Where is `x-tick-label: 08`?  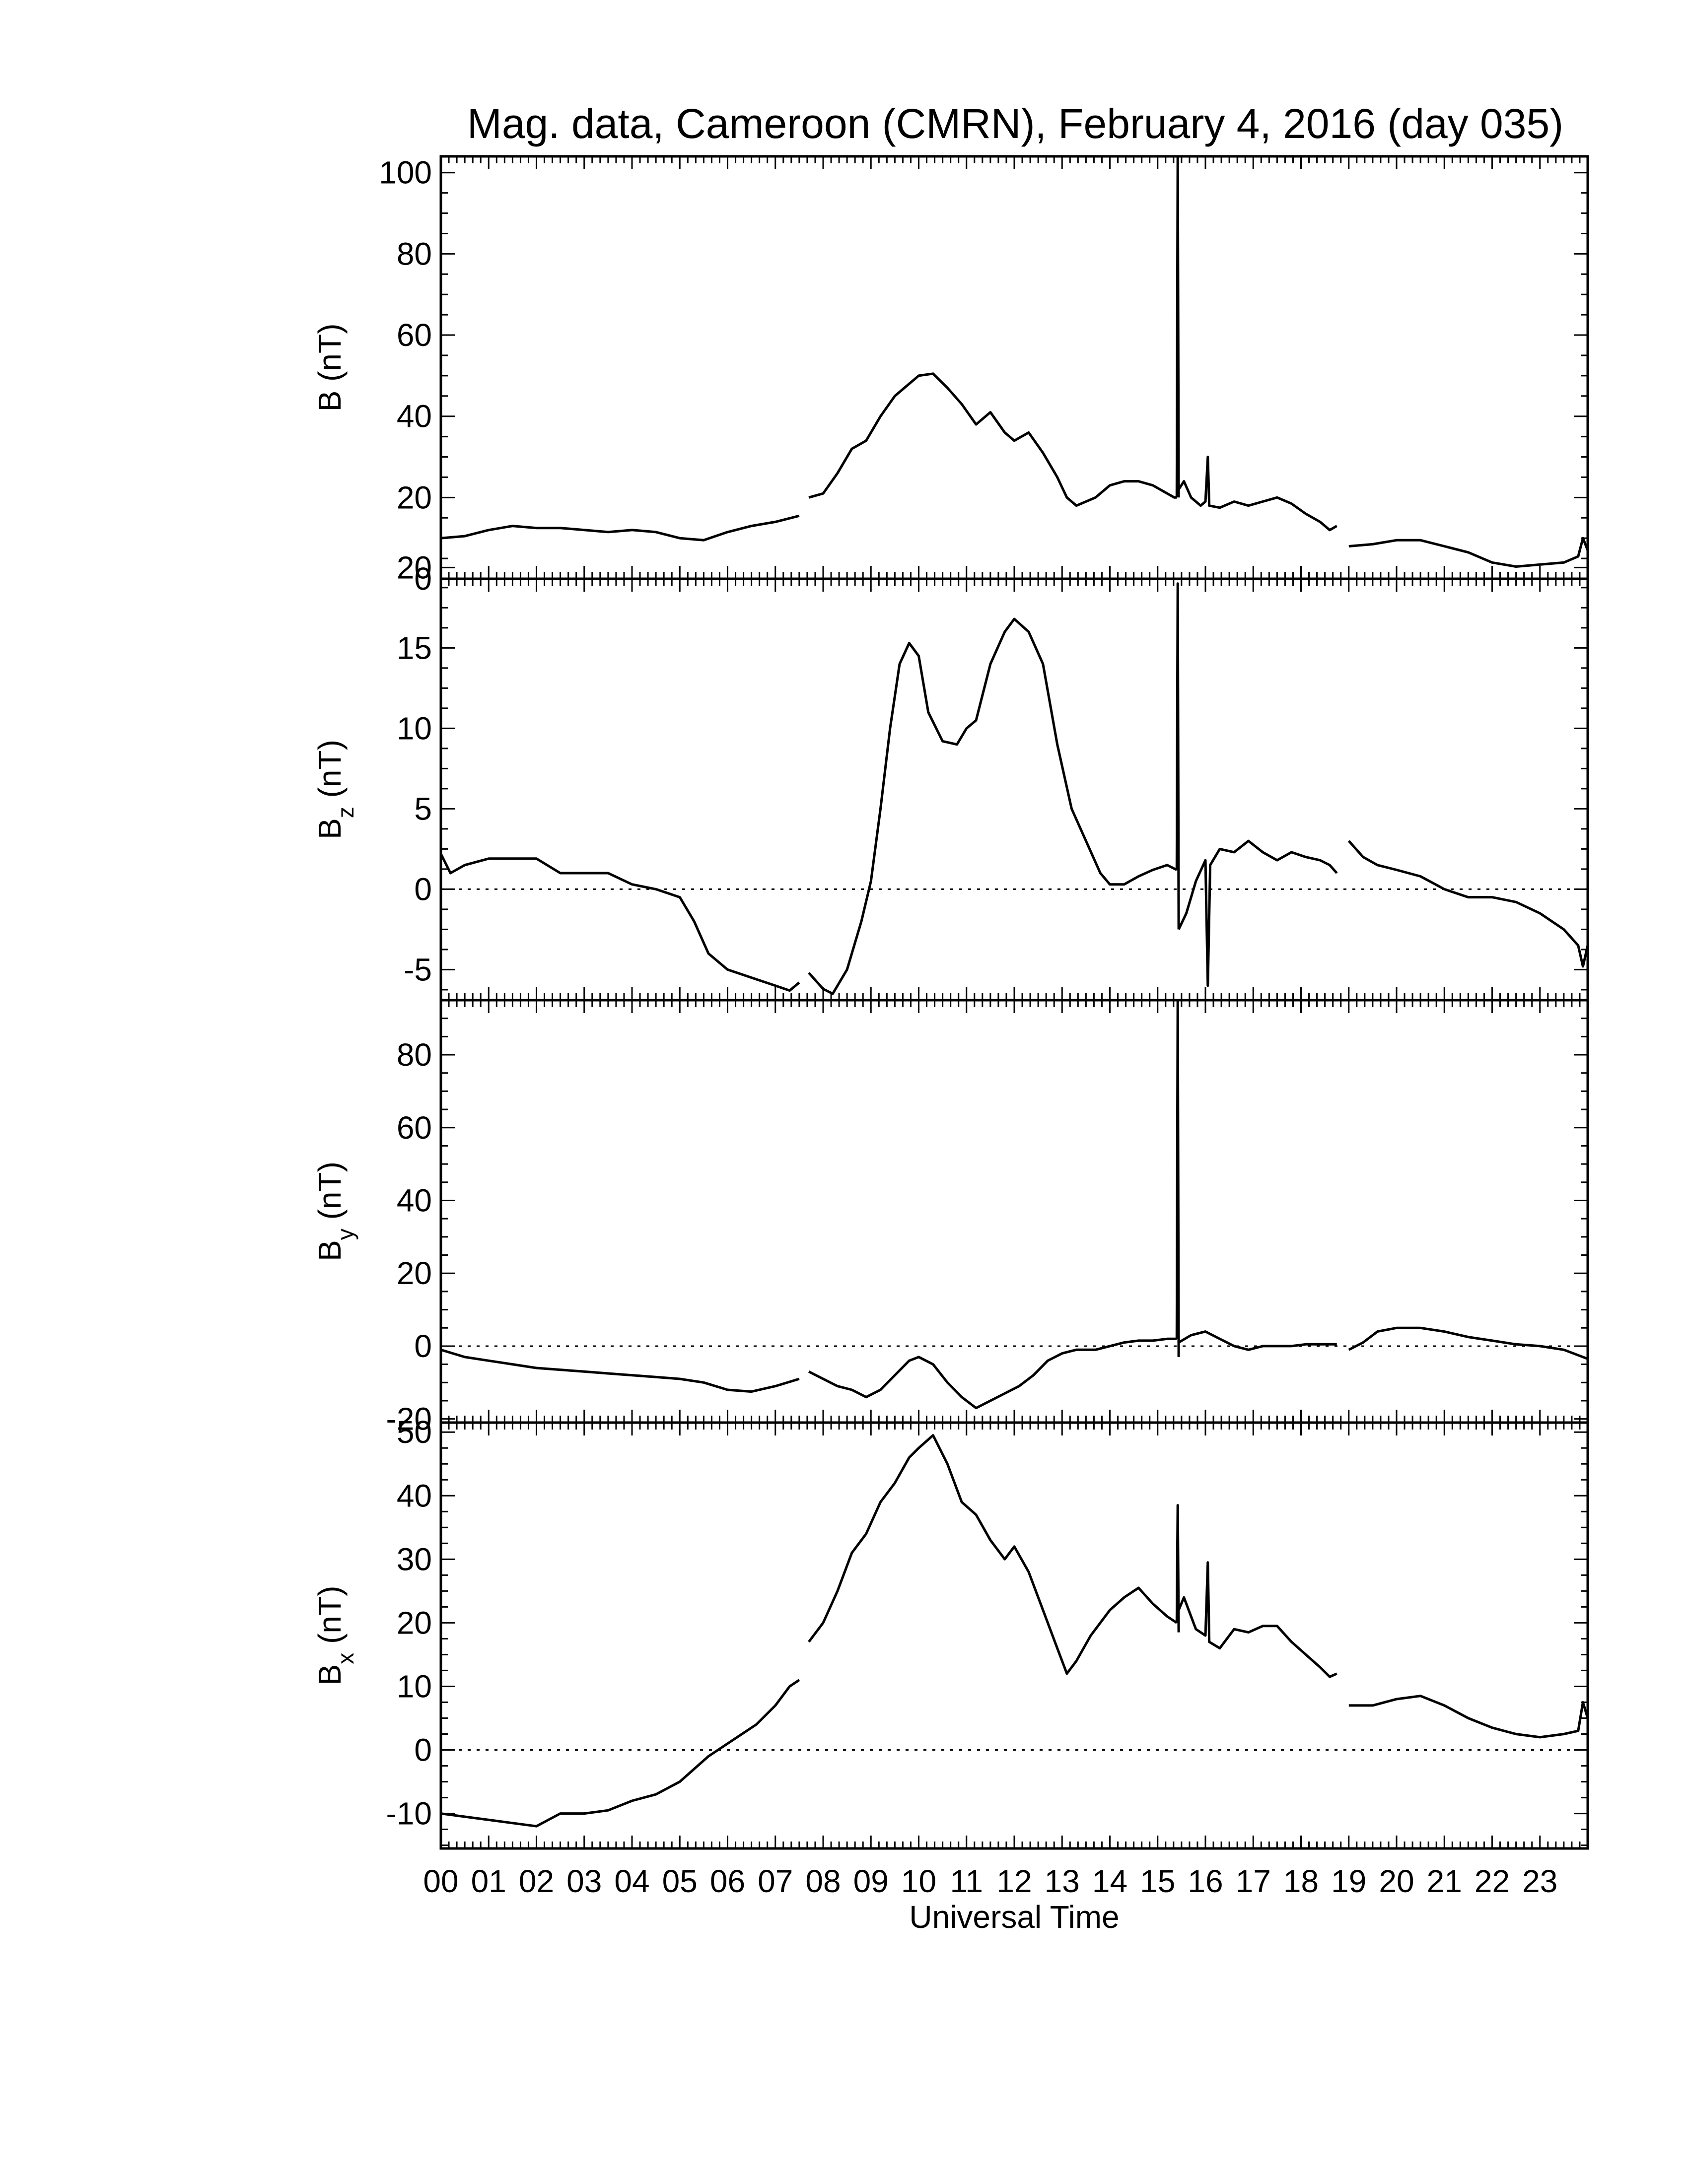 x-tick-label: 08 is located at coordinates (823, 1881).